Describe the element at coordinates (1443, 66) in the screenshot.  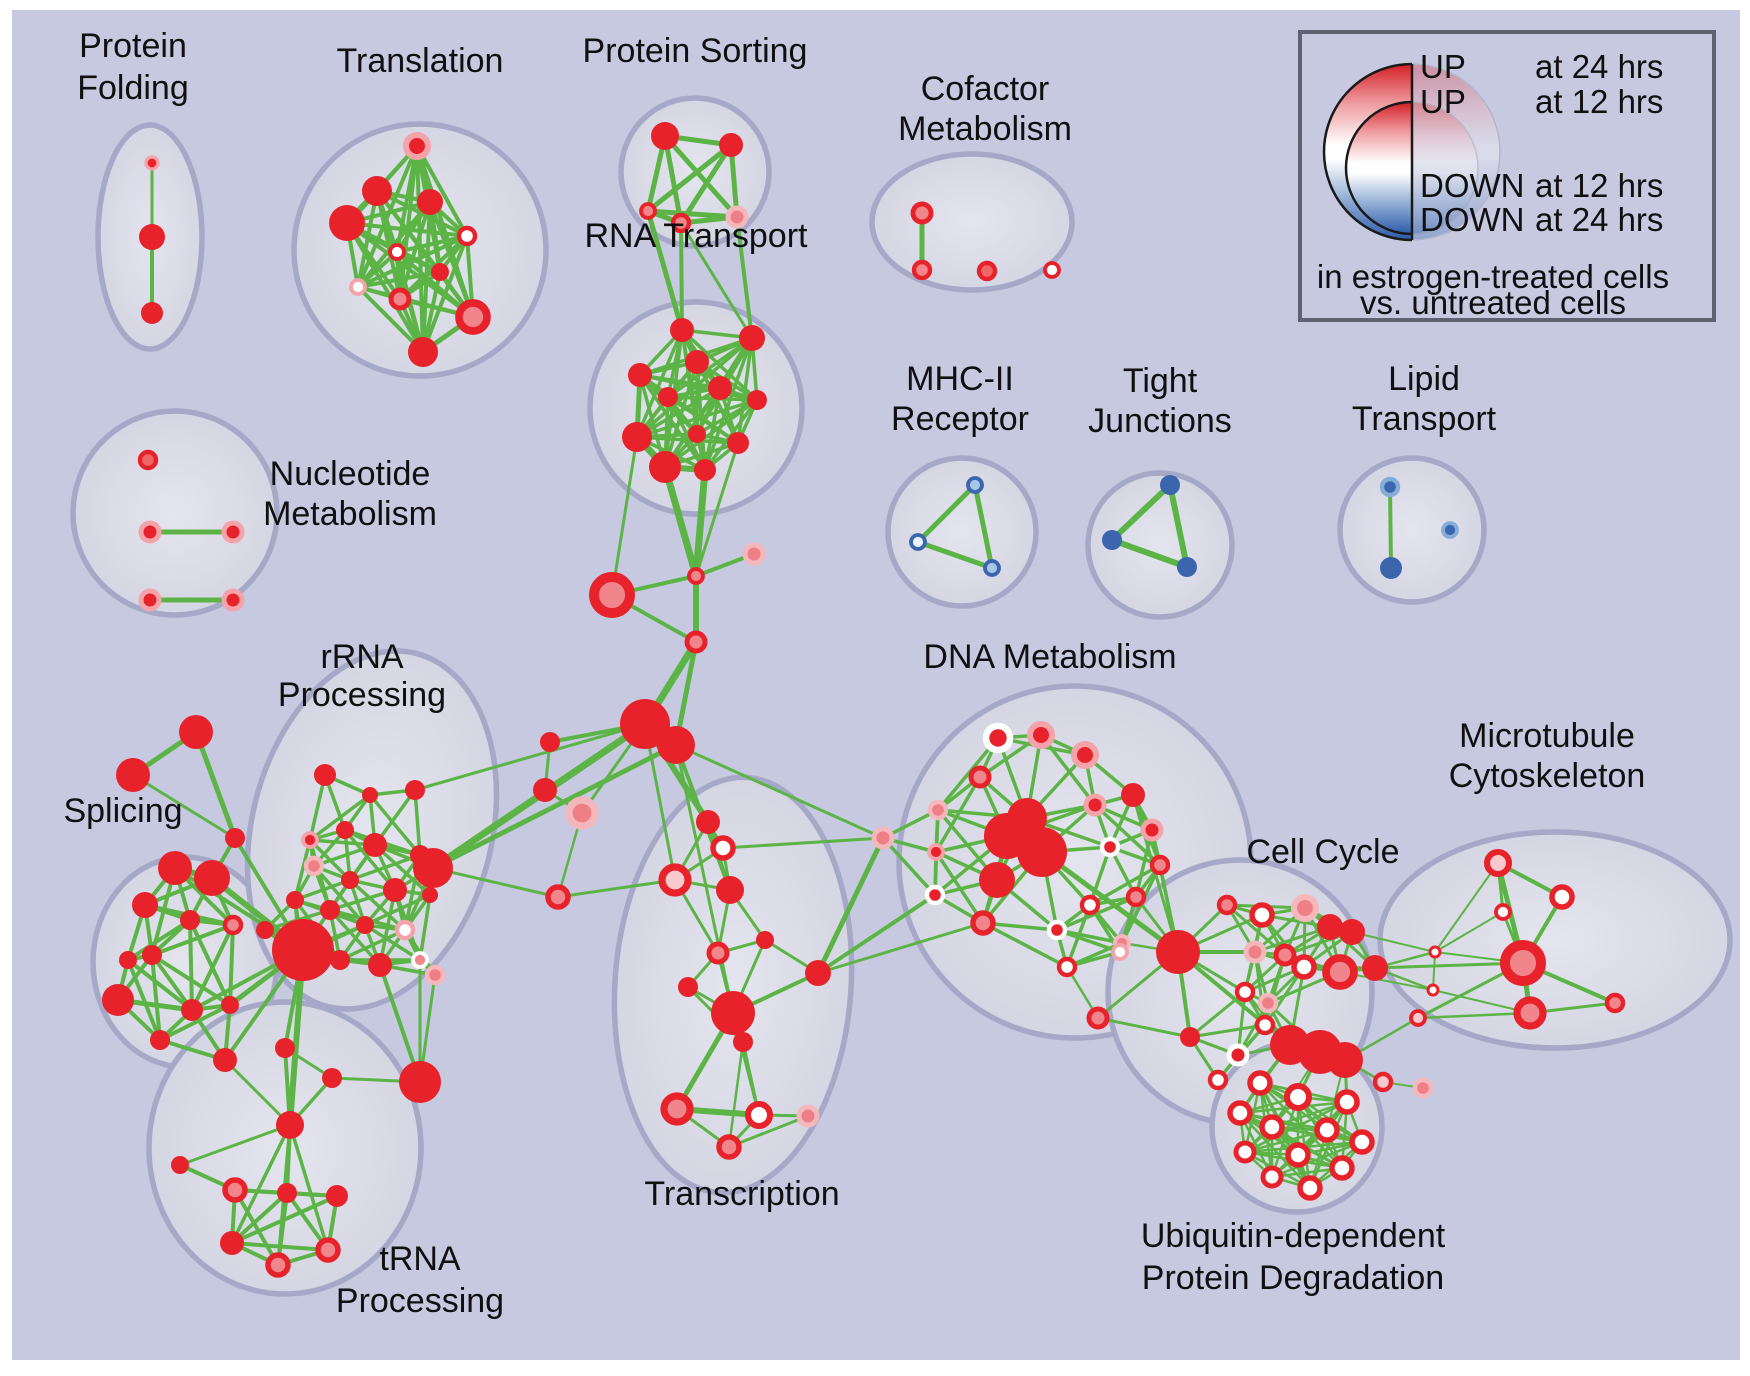
I see `legend-direction-label: UP` at that location.